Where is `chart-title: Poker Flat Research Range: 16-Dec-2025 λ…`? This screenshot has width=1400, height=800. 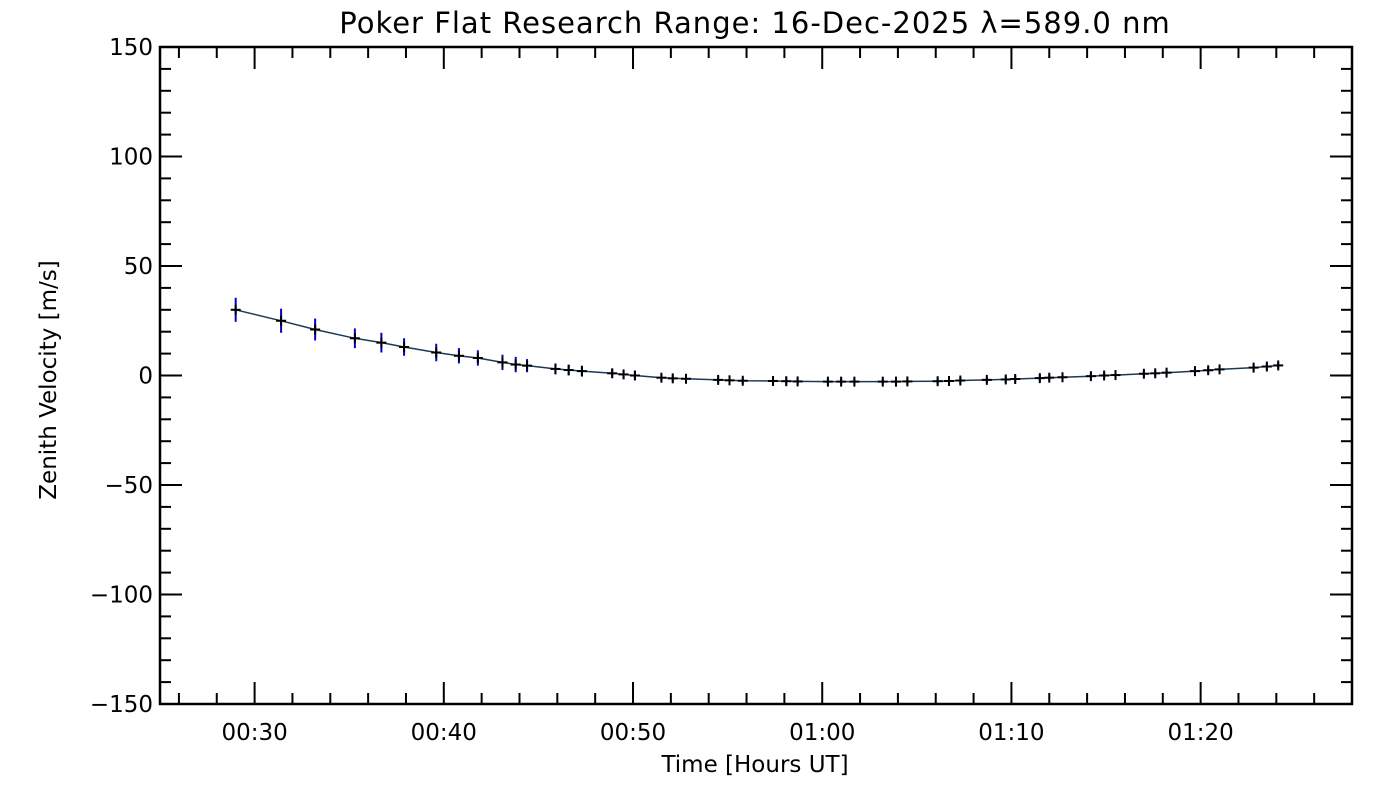 chart-title: Poker Flat Research Range: 16-Dec-2025 λ… is located at coordinates (754, 23).